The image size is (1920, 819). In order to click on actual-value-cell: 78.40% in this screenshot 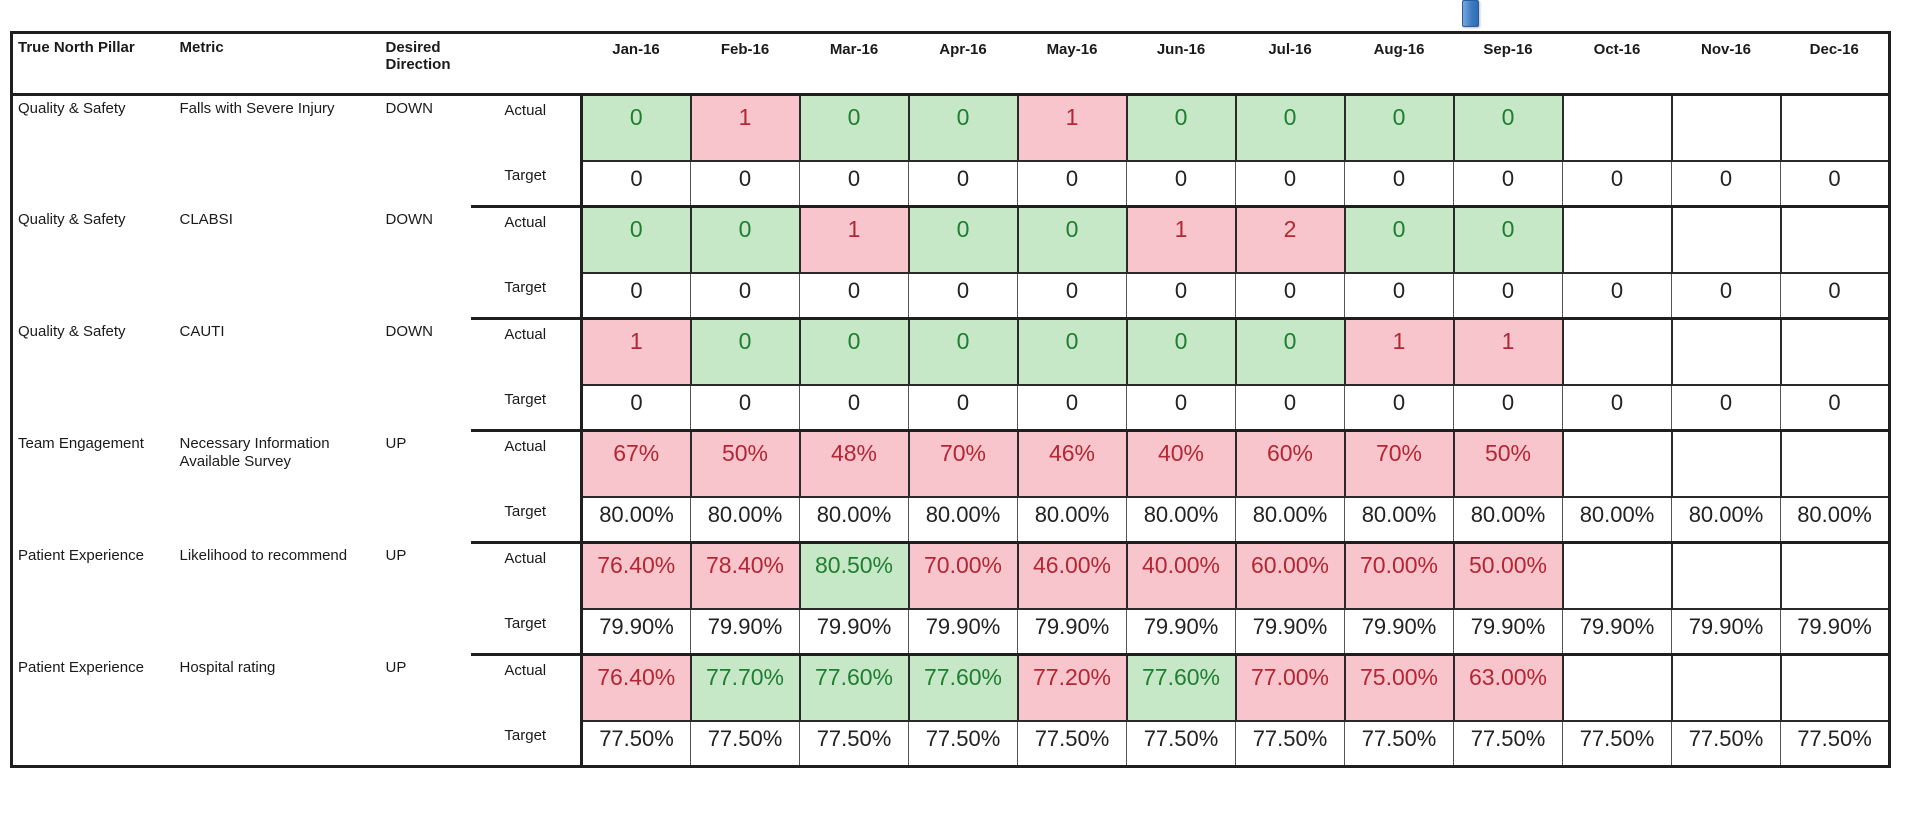, I will do `click(744, 576)`.